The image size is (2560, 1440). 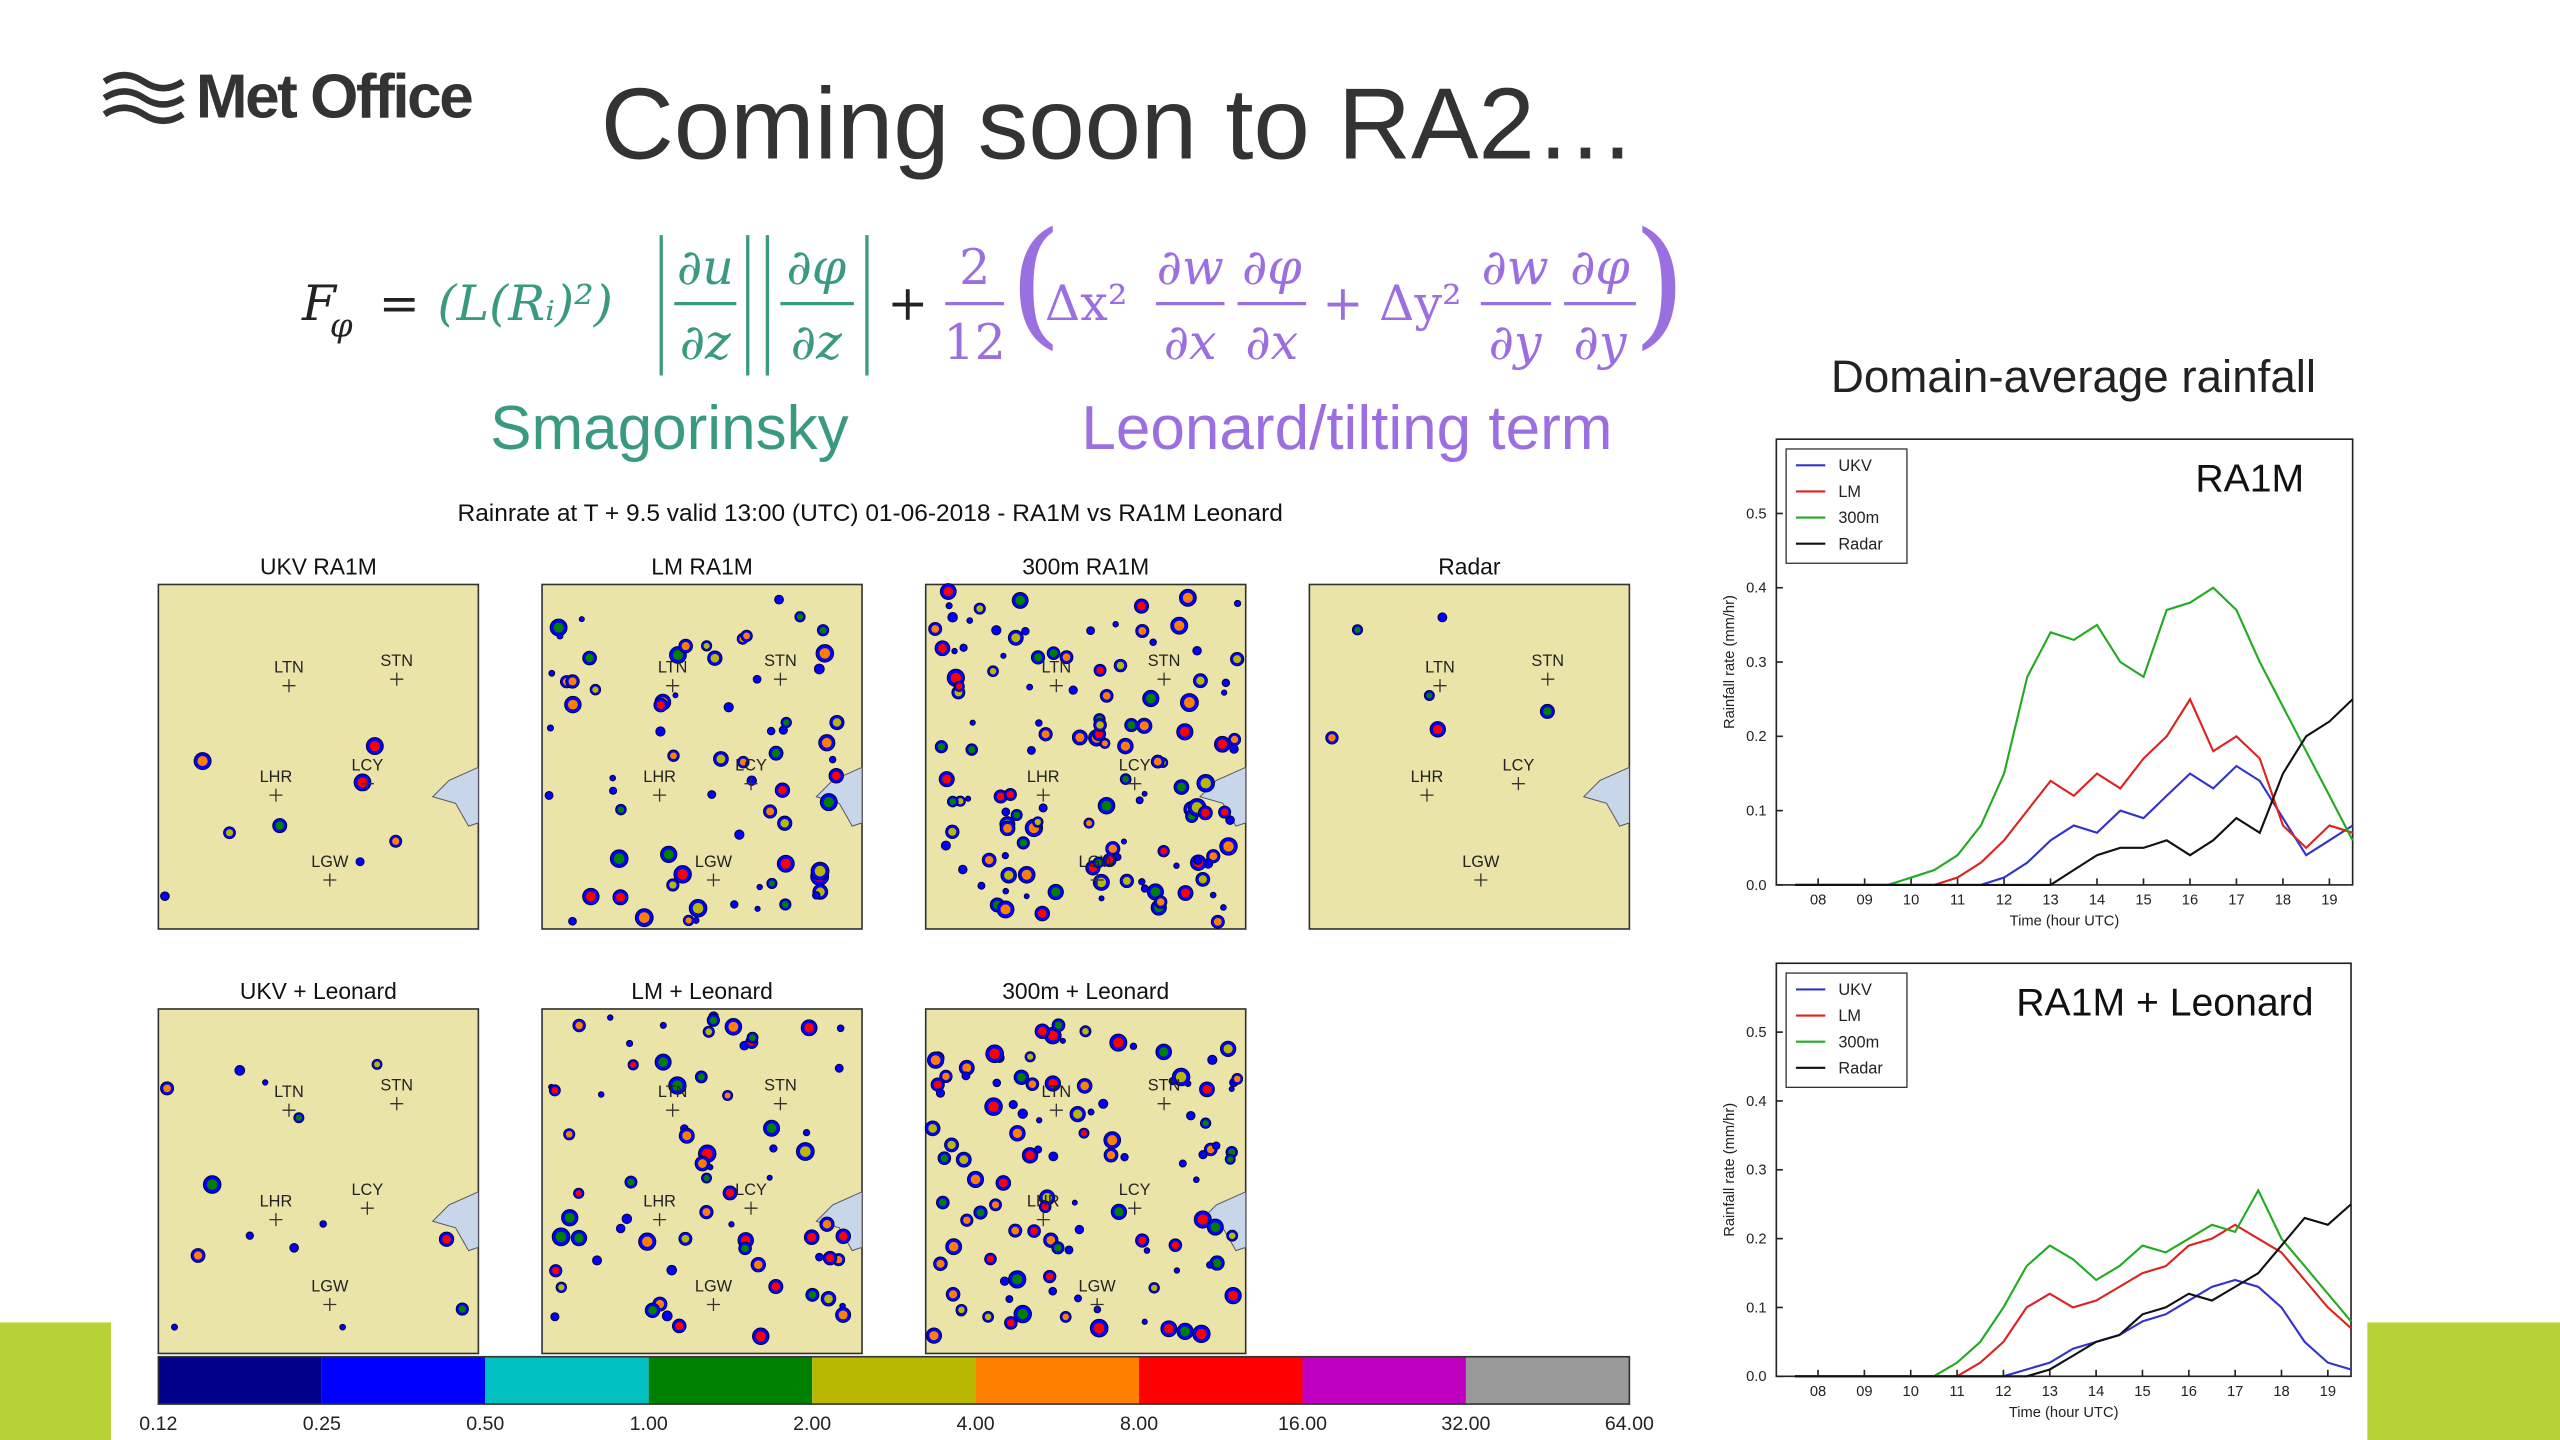 I want to click on legend-label: LM, so click(x=1849, y=492).